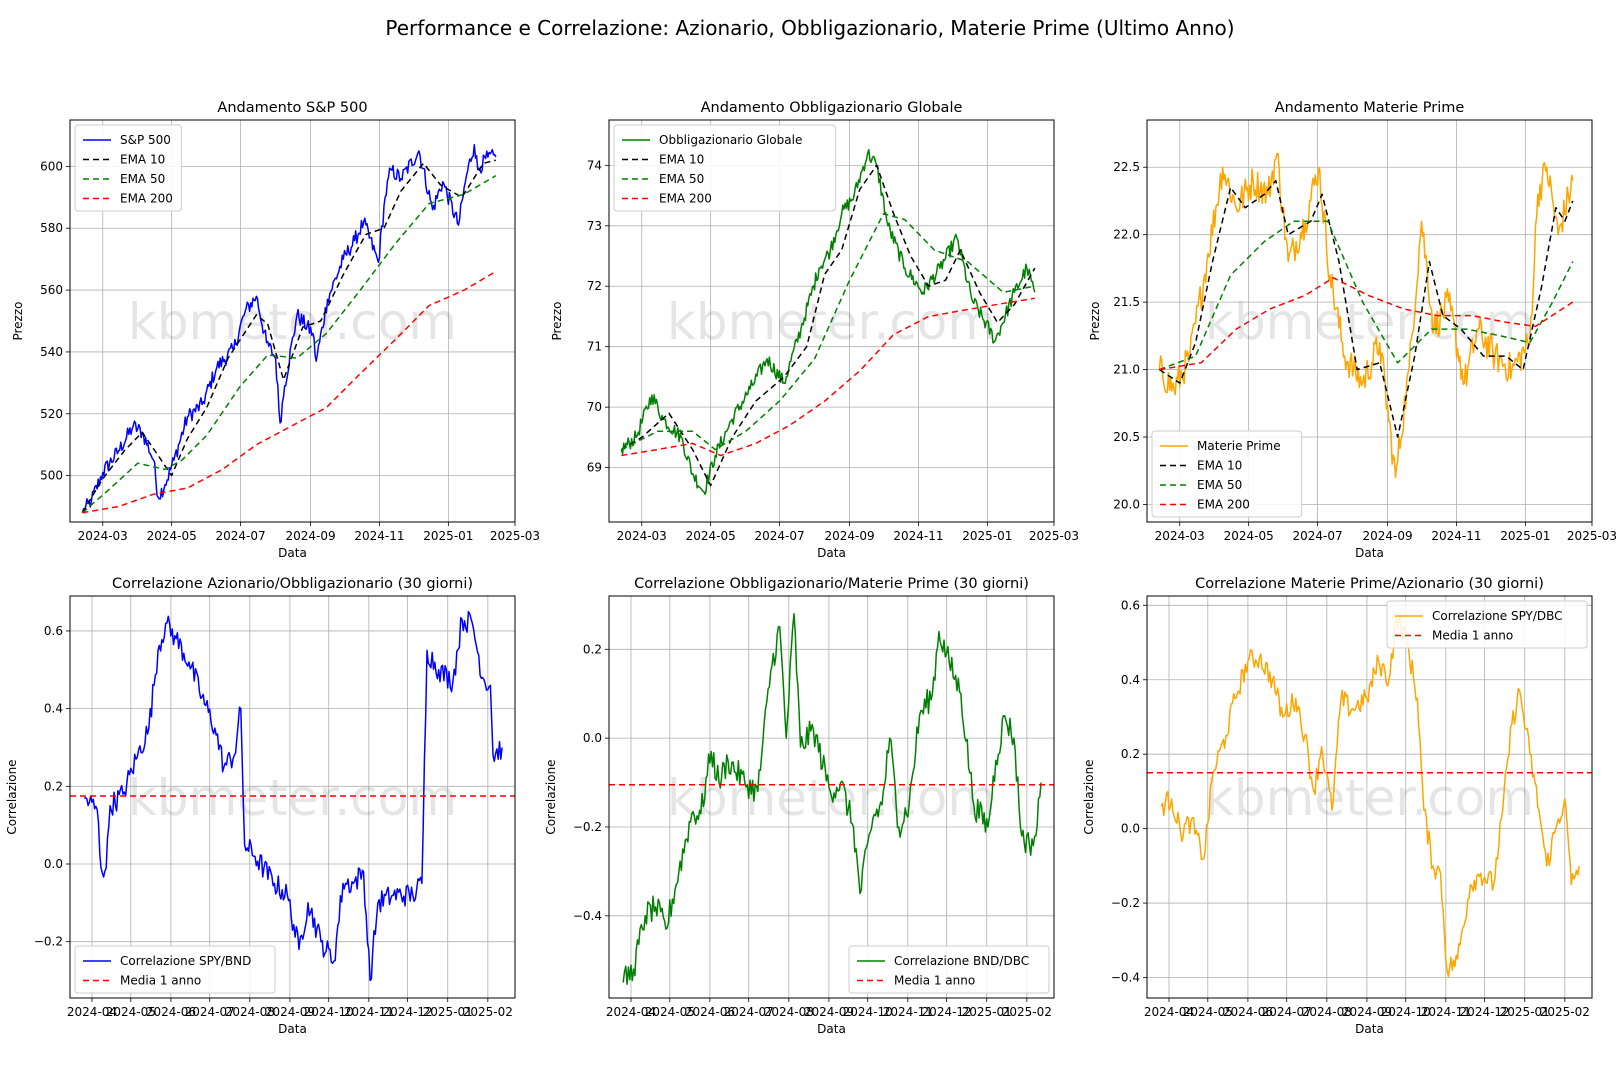 The image size is (1620, 1080). I want to click on y-tick-label: 580, so click(51, 228).